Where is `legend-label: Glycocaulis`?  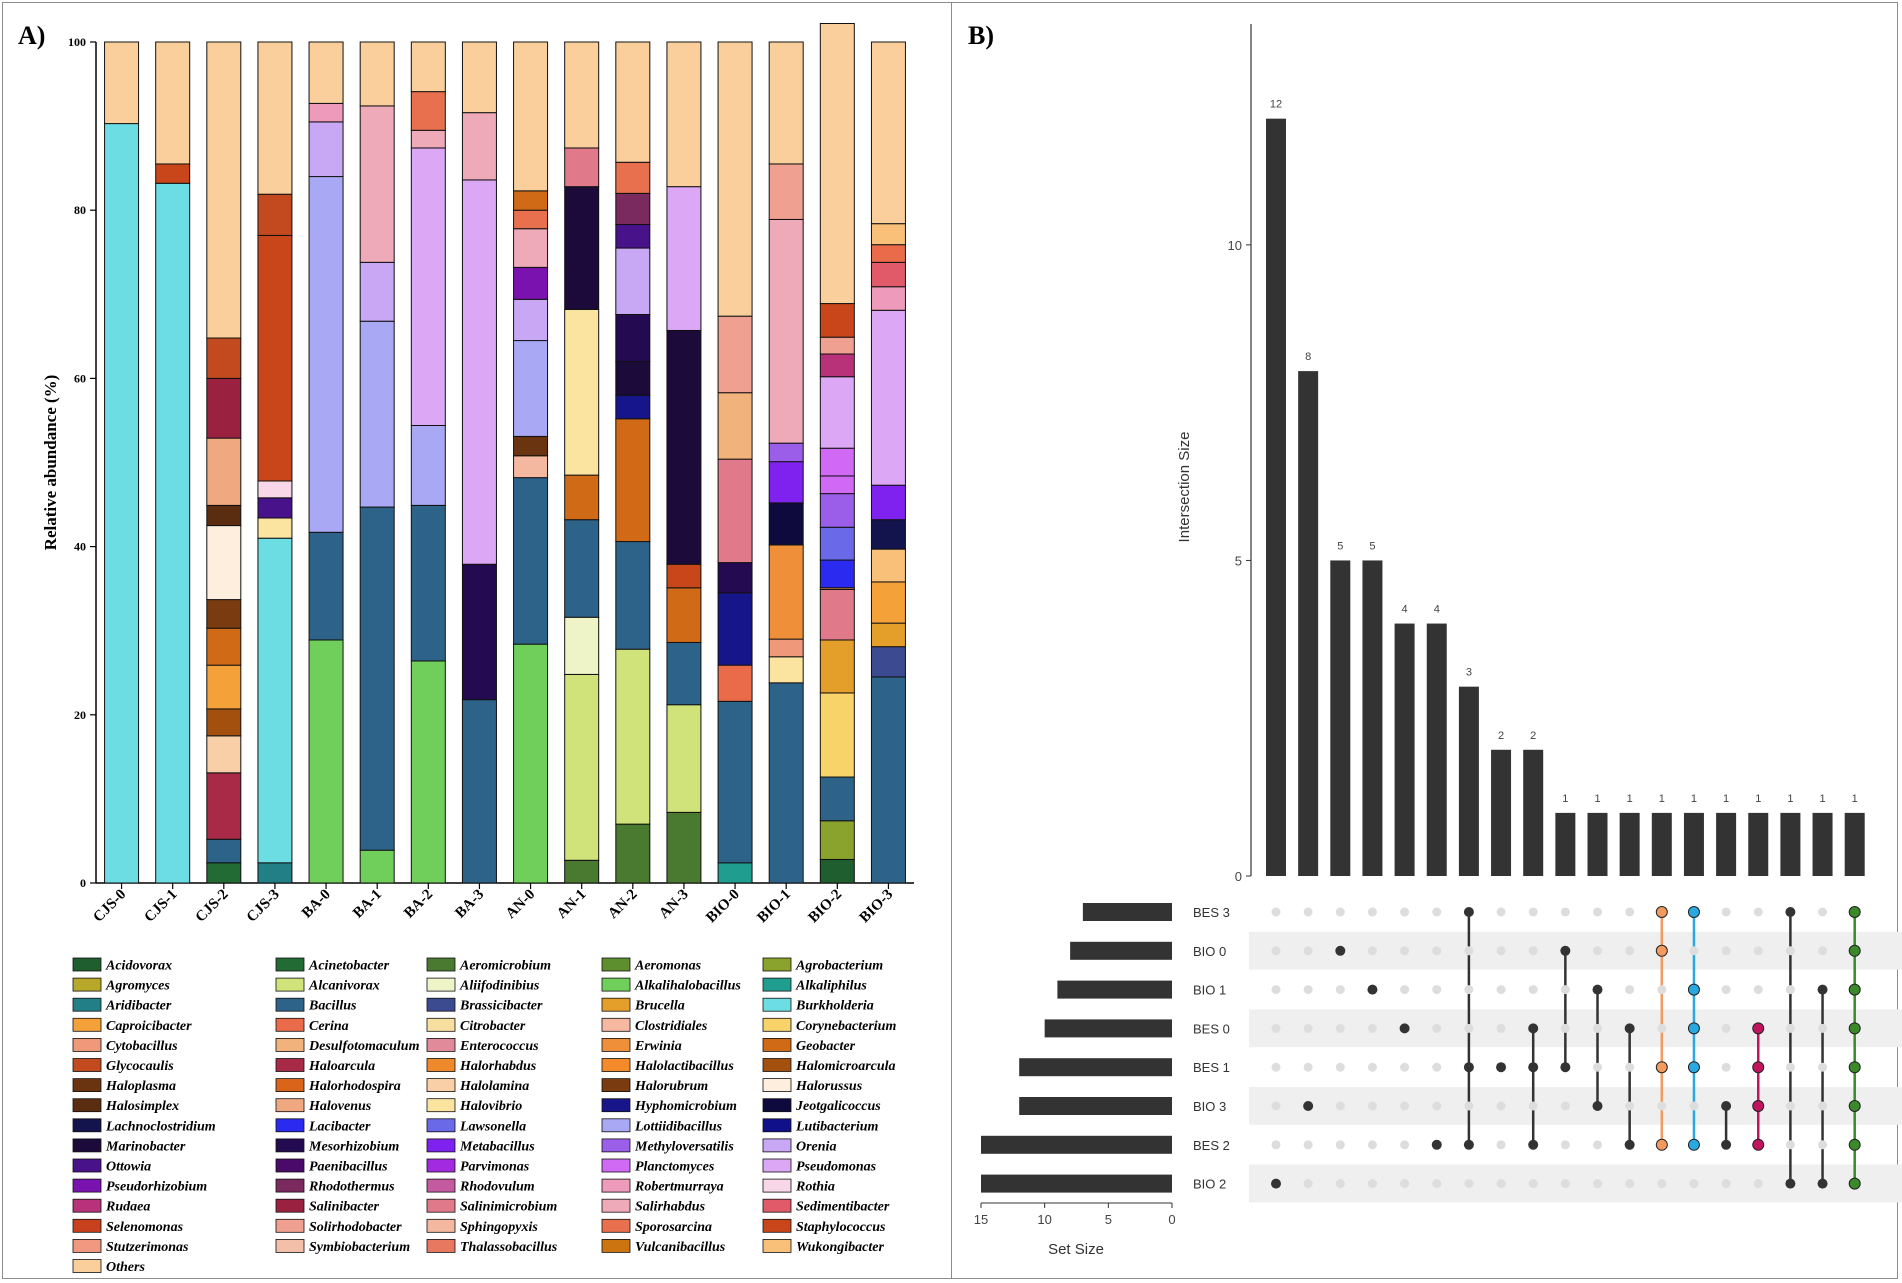
legend-label: Glycocaulis is located at coordinates (140, 1066).